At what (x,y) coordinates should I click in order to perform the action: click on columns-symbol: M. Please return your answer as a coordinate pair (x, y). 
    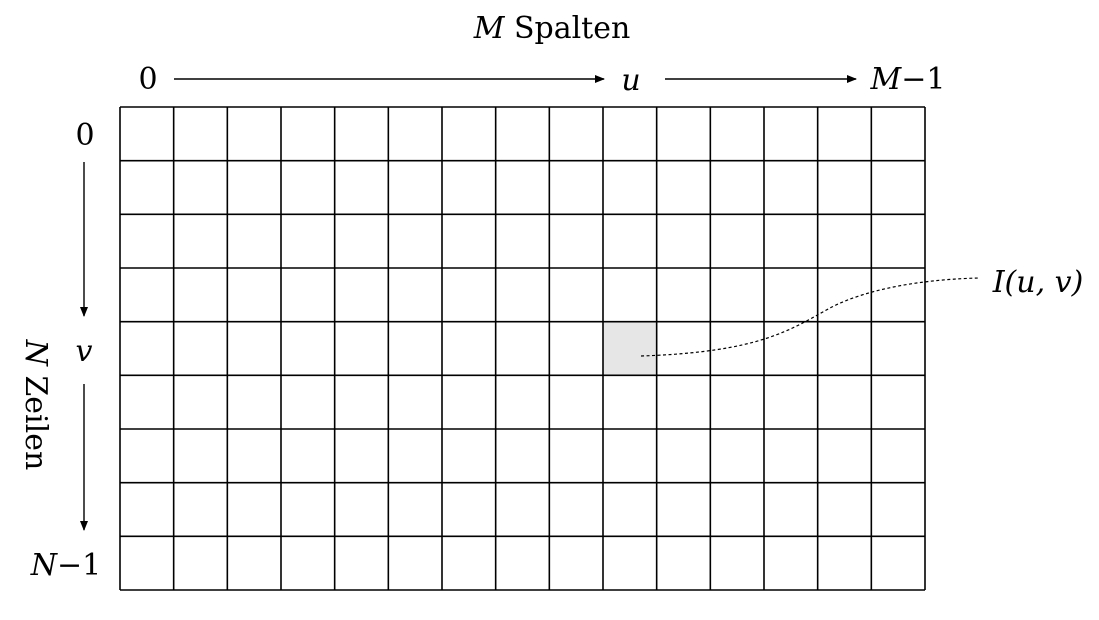
    Looking at the image, I should click on (489, 28).